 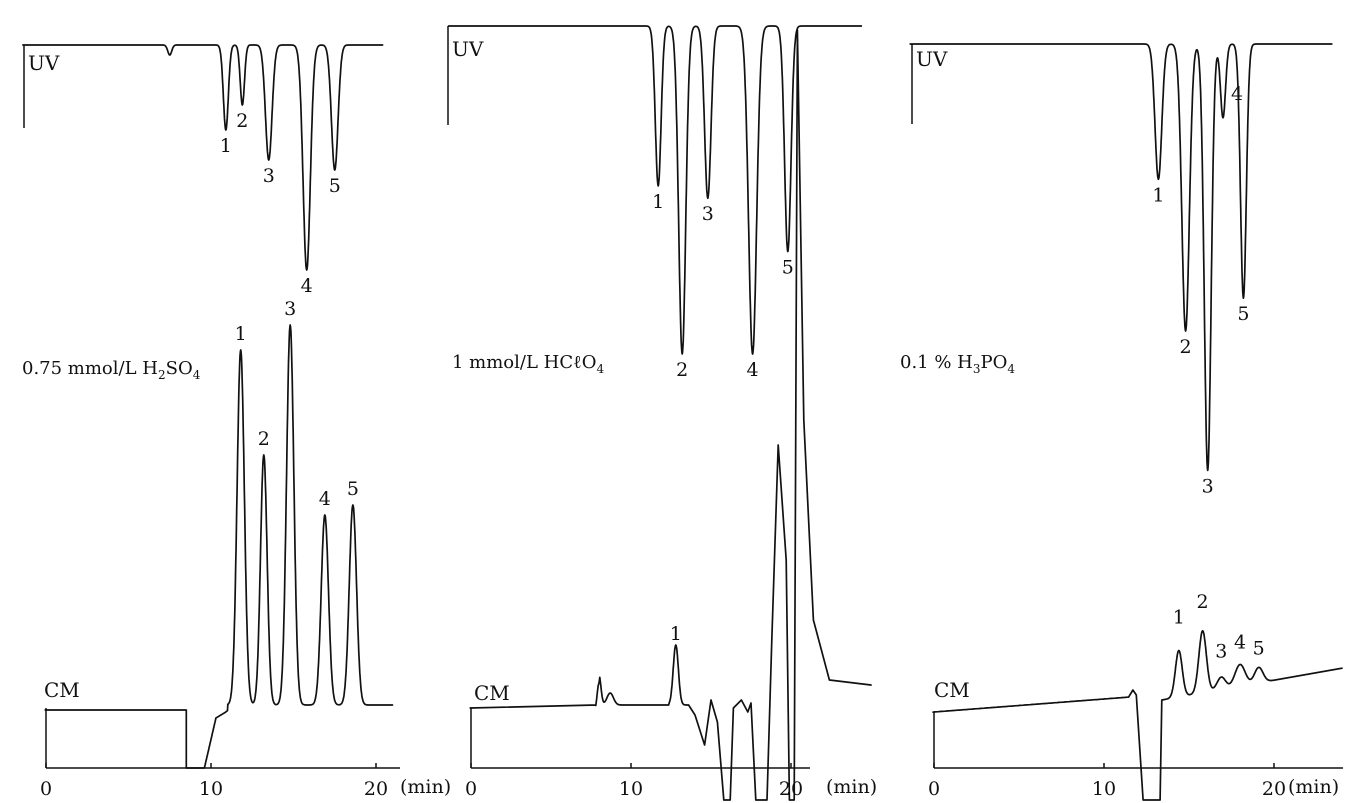 I want to click on uv-trace-group: UV 12 3 4 5, so click(x=203, y=170).